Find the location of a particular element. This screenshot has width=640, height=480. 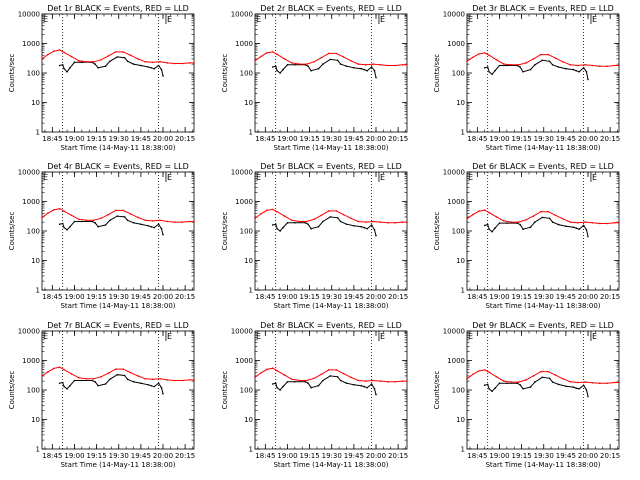

y-tick-label: 10000 is located at coordinates (242, 173).